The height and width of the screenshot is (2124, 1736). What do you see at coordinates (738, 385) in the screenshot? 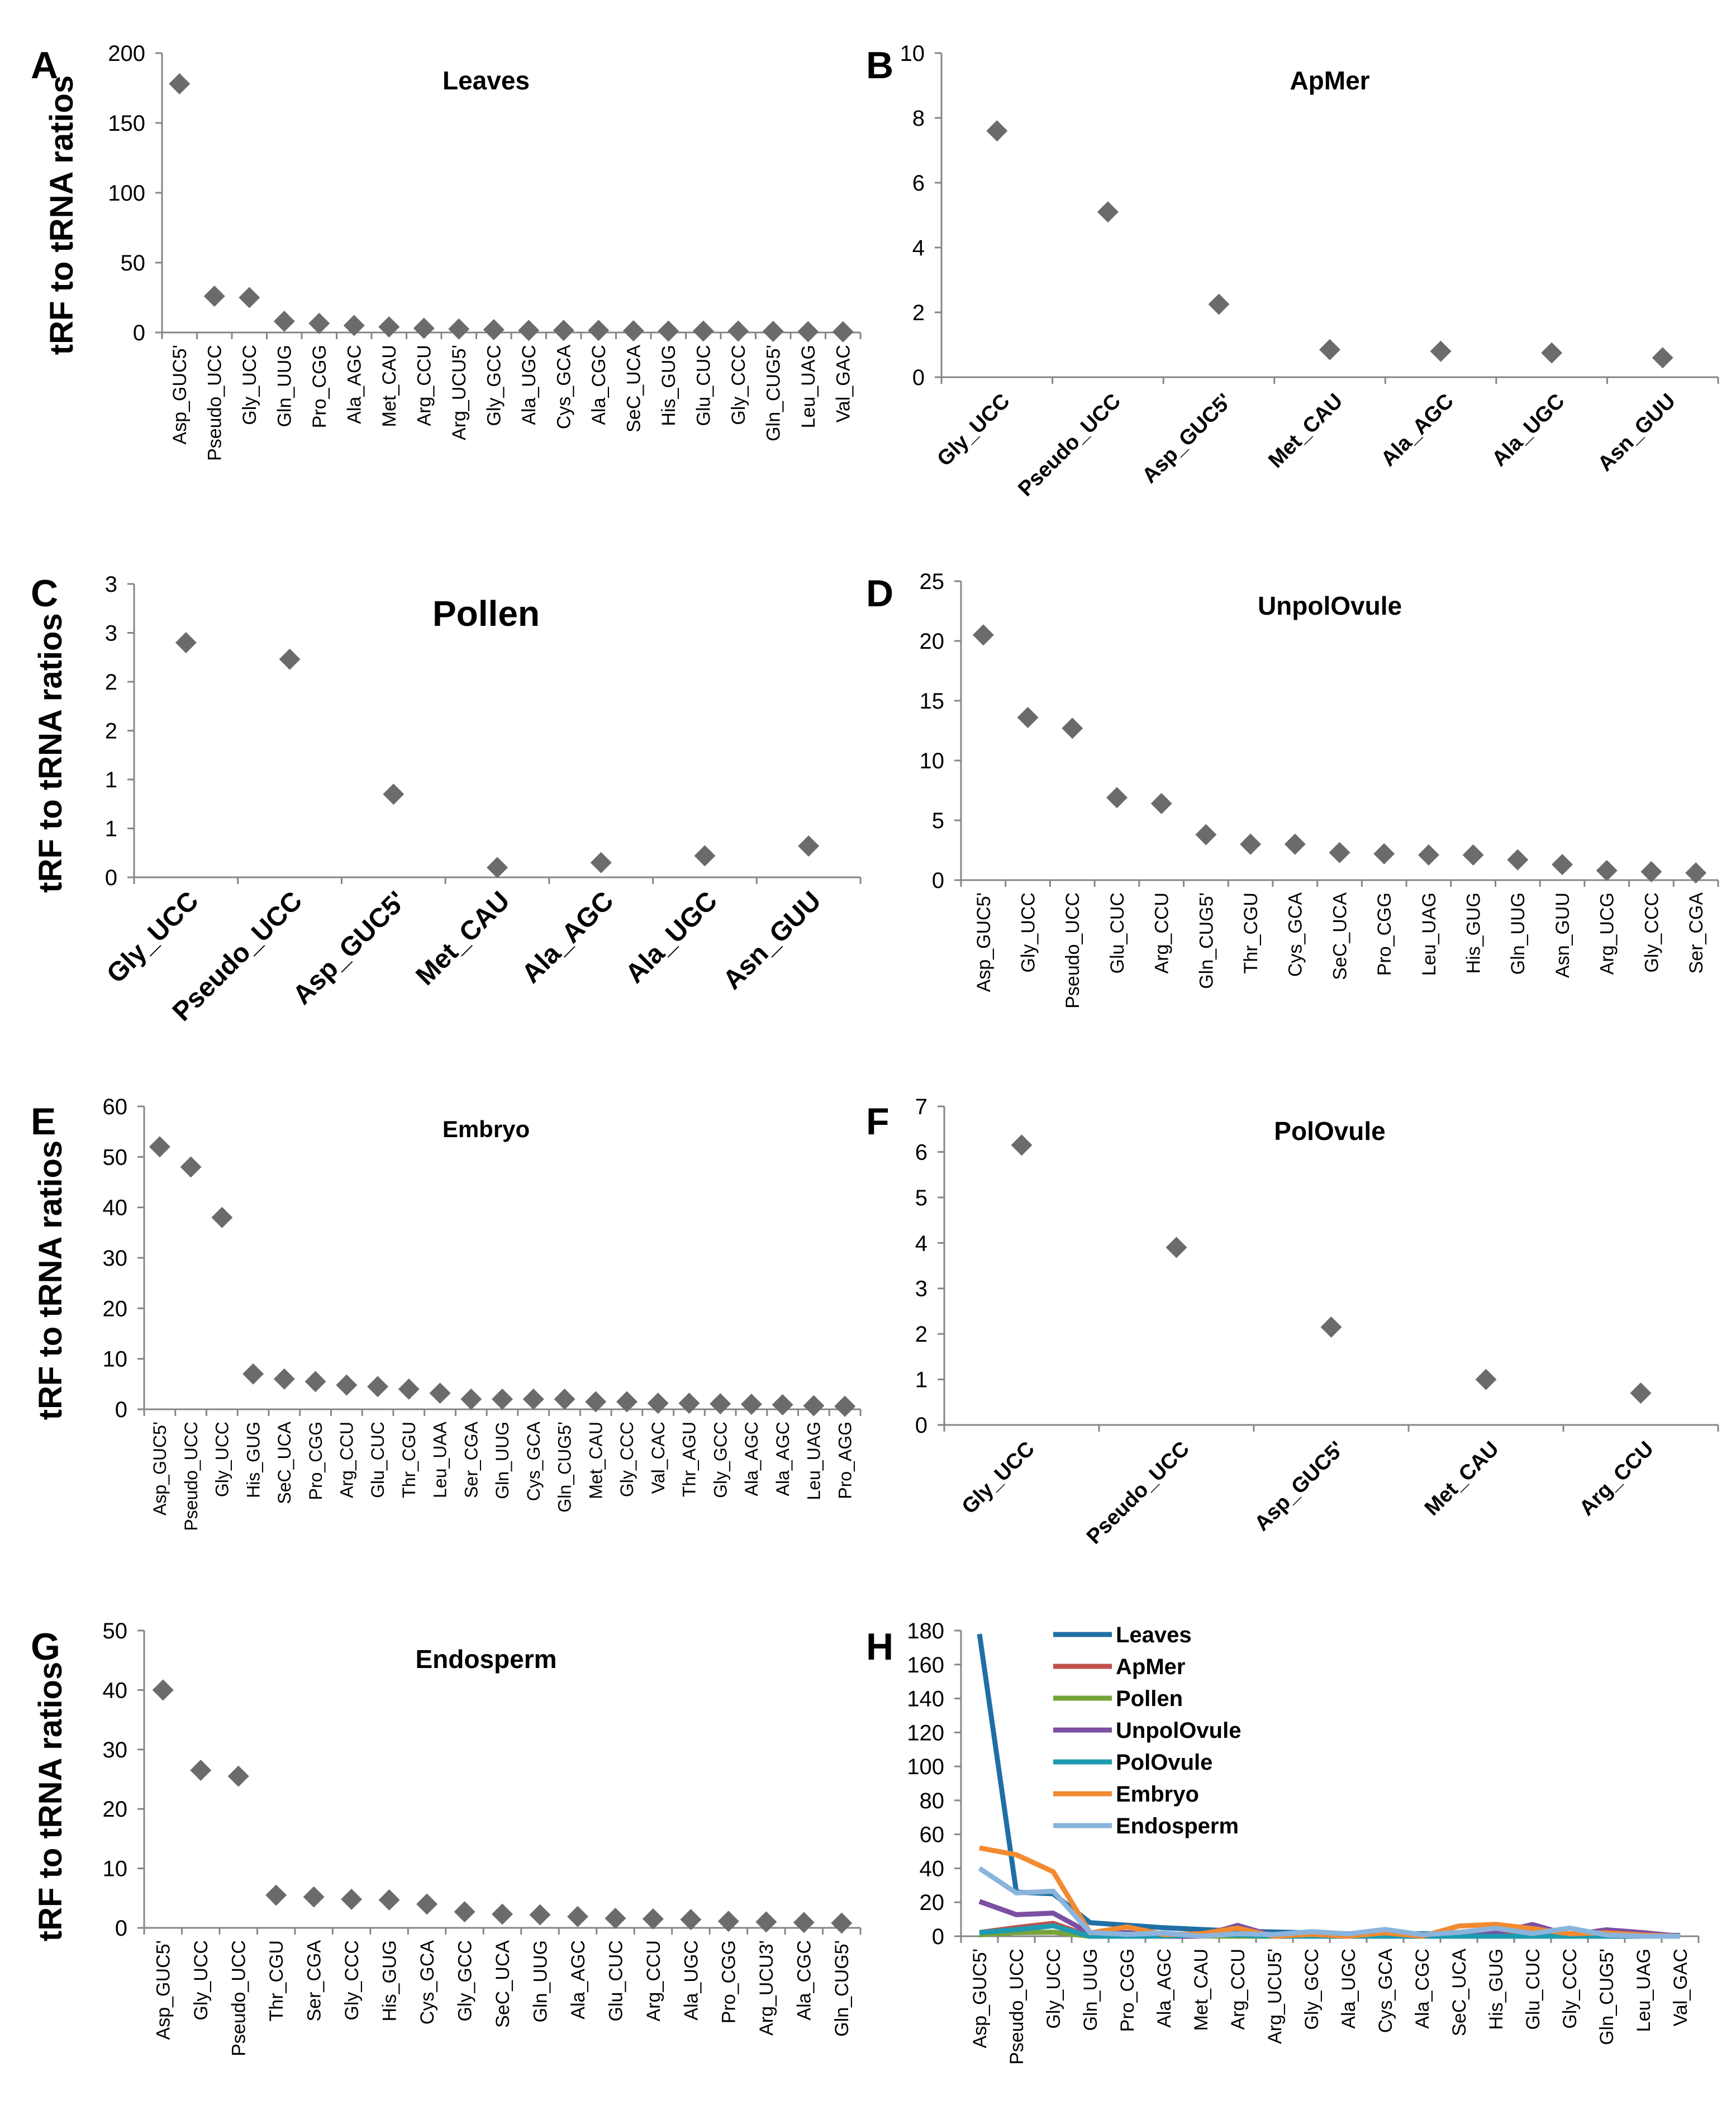
I see `x-tick-label: Gly_CCC` at bounding box center [738, 385].